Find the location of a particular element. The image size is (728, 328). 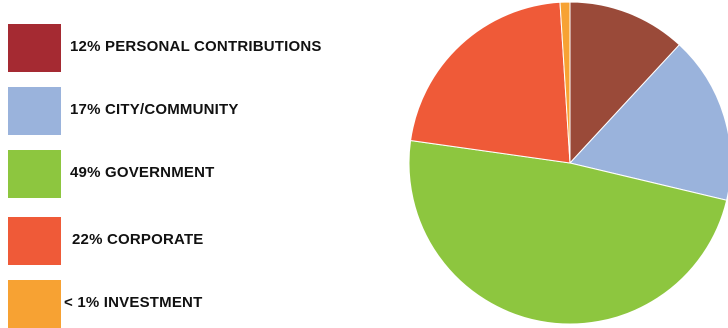

legend-item-investment: < 1% INVESTMENT is located at coordinates (194, 304).